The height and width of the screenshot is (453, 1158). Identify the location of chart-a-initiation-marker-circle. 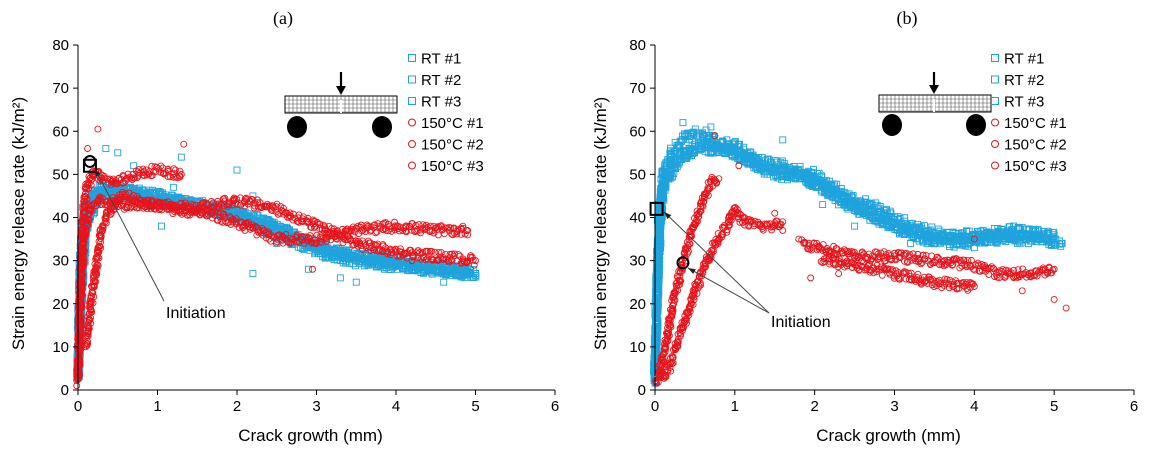
(89, 161).